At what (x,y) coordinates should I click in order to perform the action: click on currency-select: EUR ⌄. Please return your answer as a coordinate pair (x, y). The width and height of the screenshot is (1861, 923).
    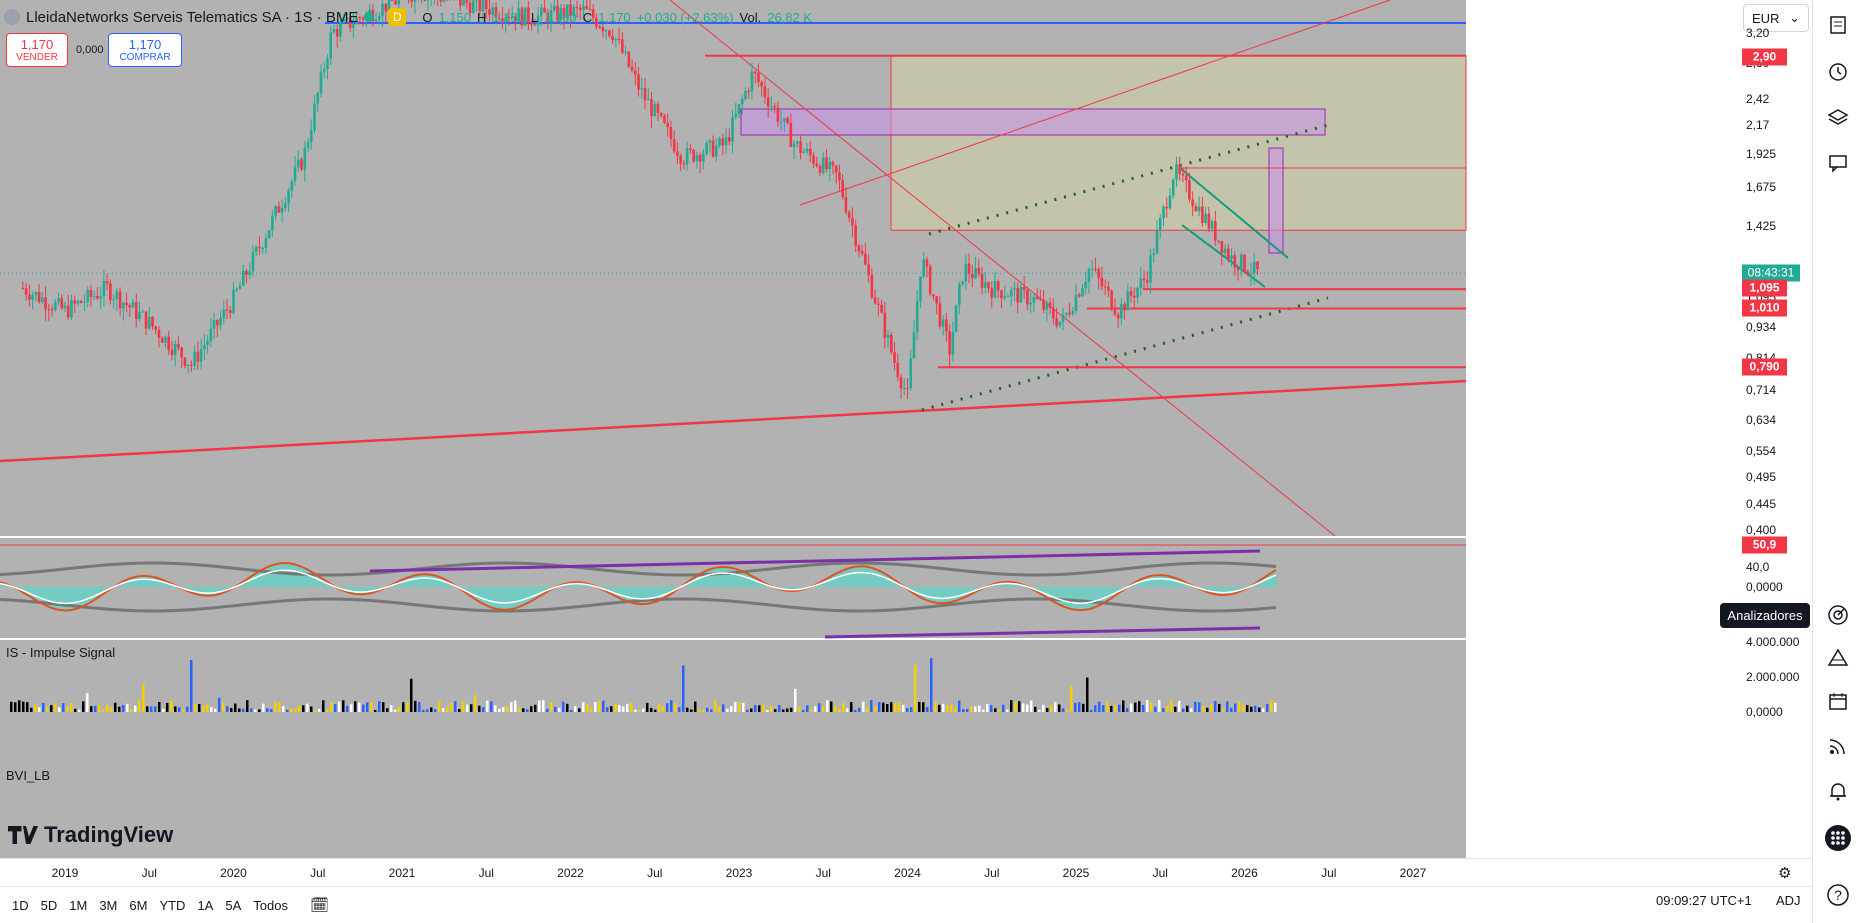
    Looking at the image, I should click on (1776, 18).